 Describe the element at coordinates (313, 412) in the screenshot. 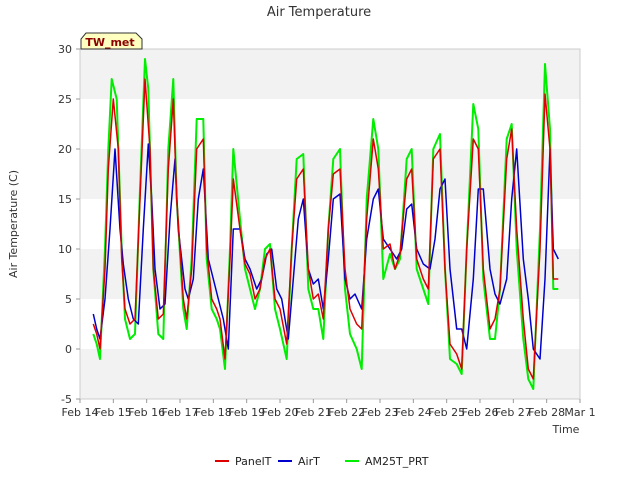

I see `x-tick-label: Feb 21` at that location.